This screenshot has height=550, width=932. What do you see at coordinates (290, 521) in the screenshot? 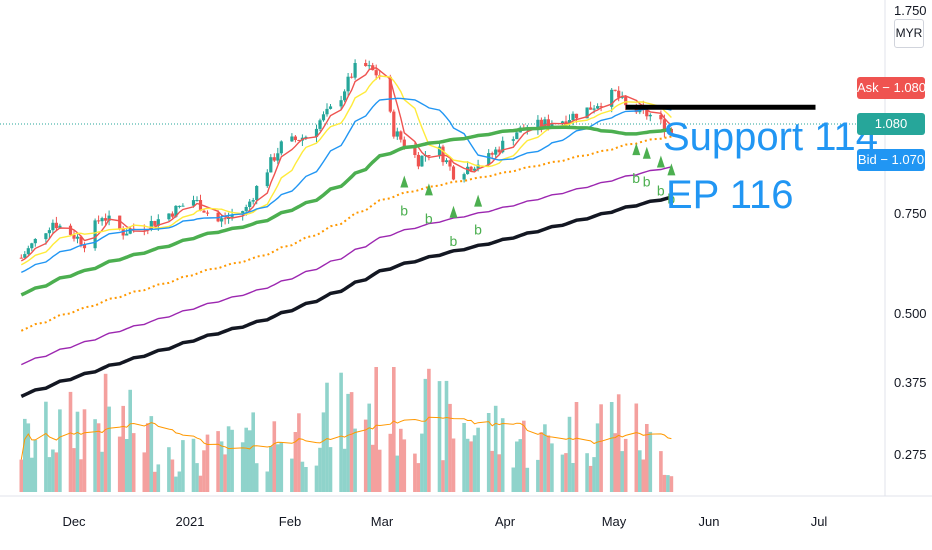
I see `x-tick-label: Feb` at bounding box center [290, 521].